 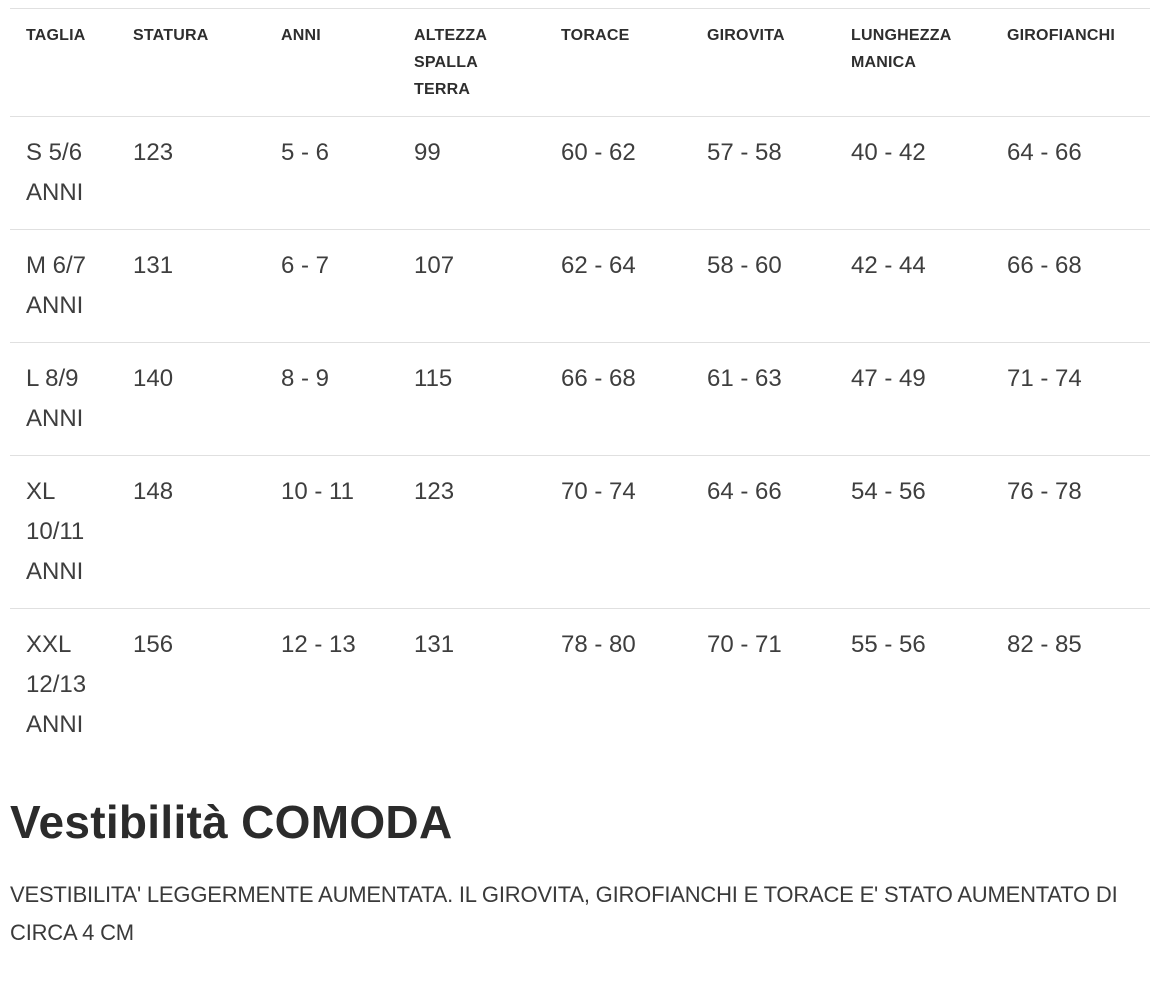 What do you see at coordinates (1070, 286) in the screenshot?
I see `cell-girofianchi: 66 - 68` at bounding box center [1070, 286].